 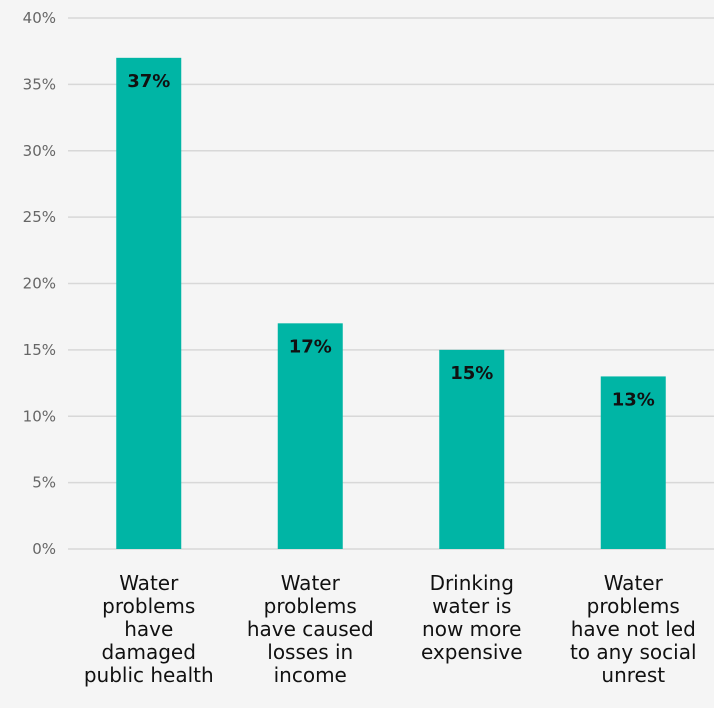 What do you see at coordinates (310, 675) in the screenshot?
I see `category-label-line: income` at bounding box center [310, 675].